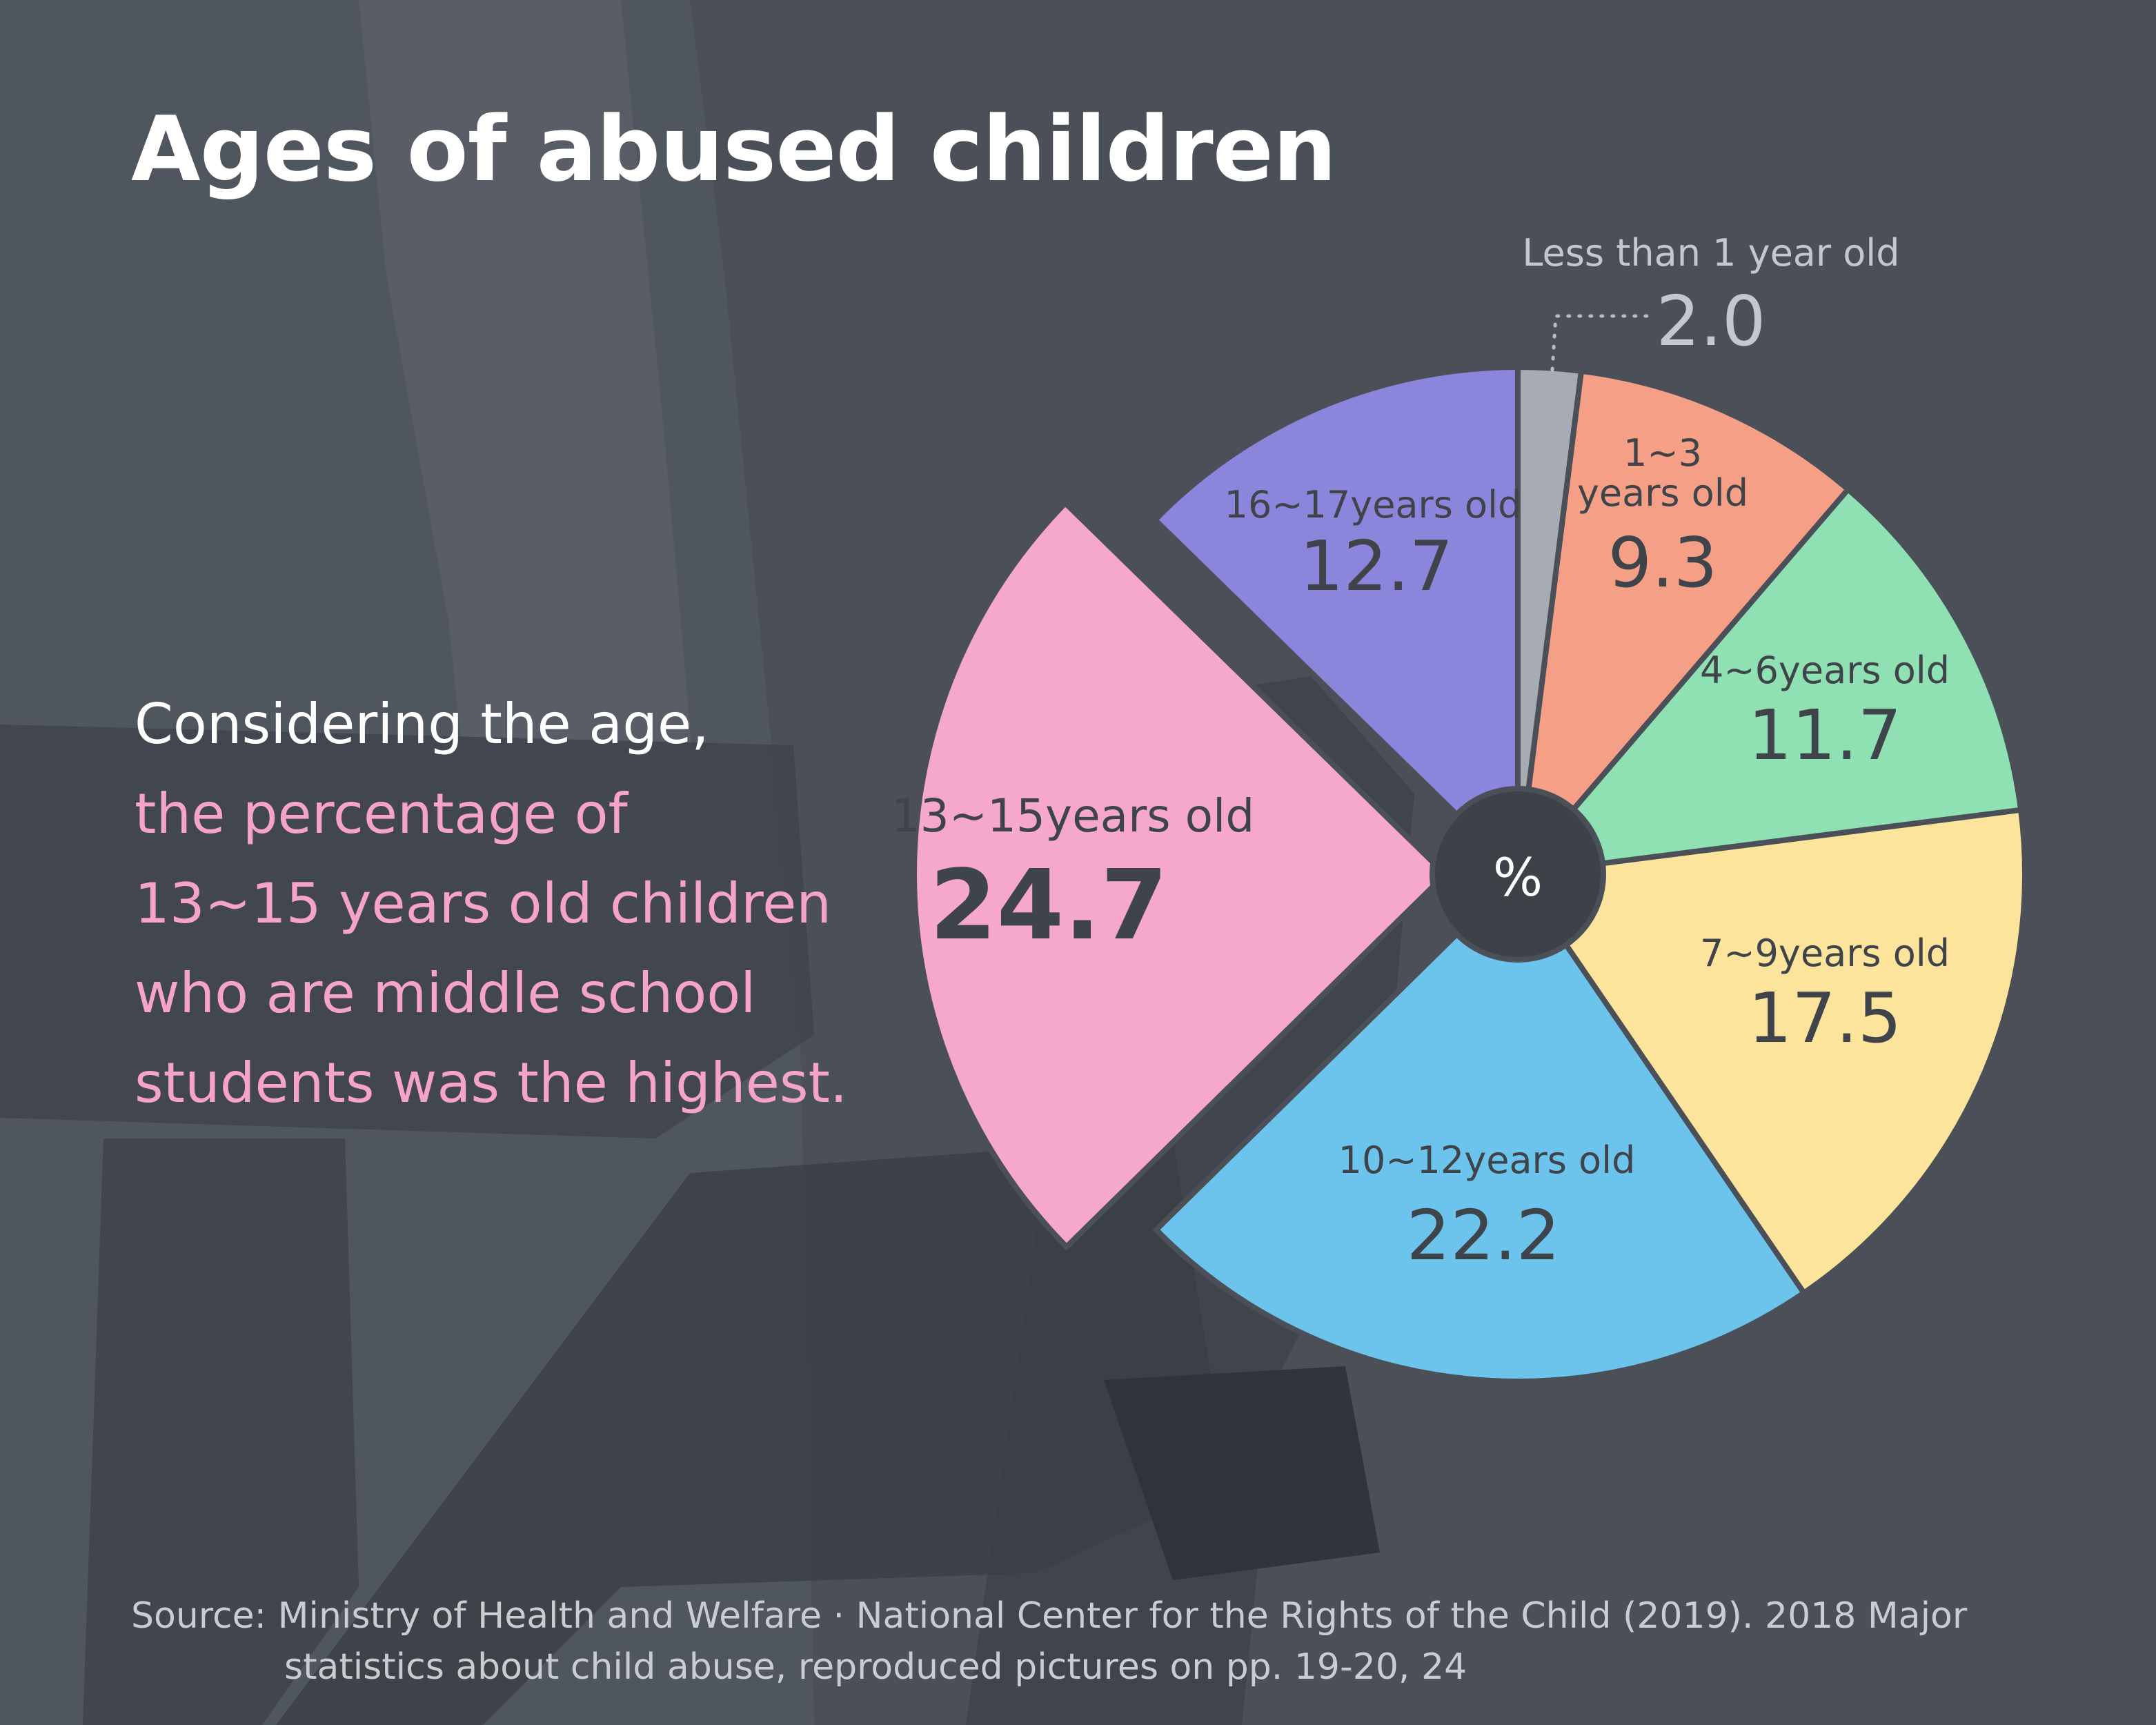 The image size is (2156, 1725). What do you see at coordinates (1711, 253) in the screenshot?
I see `slice-category-label: Less than 1 year old` at bounding box center [1711, 253].